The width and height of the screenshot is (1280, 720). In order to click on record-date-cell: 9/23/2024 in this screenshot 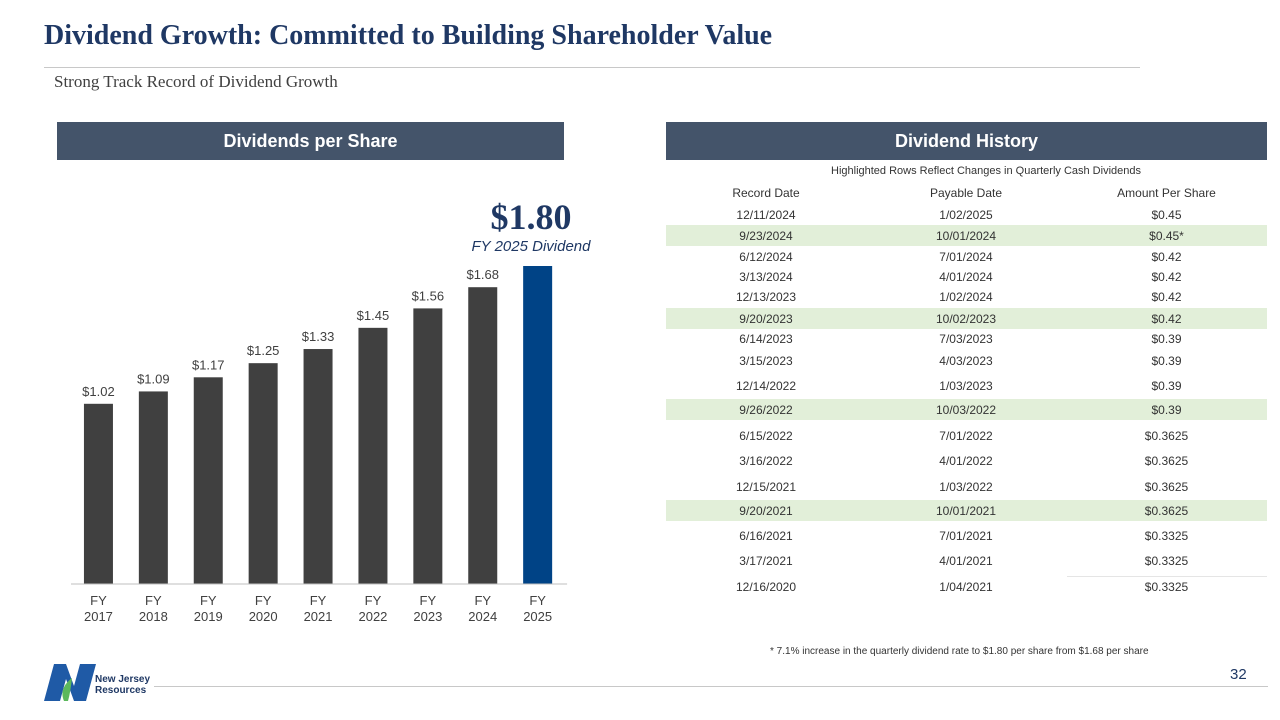, I will do `click(766, 235)`.